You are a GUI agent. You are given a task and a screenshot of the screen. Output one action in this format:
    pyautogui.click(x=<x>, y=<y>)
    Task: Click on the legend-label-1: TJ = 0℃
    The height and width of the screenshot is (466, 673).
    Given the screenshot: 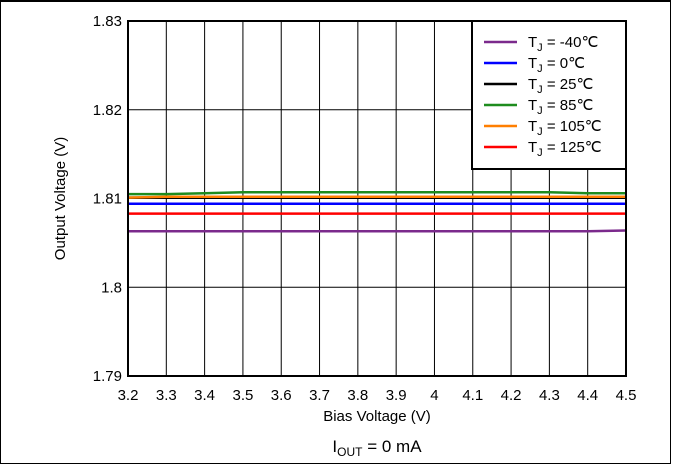 What is the action you would take?
    pyautogui.click(x=556, y=65)
    